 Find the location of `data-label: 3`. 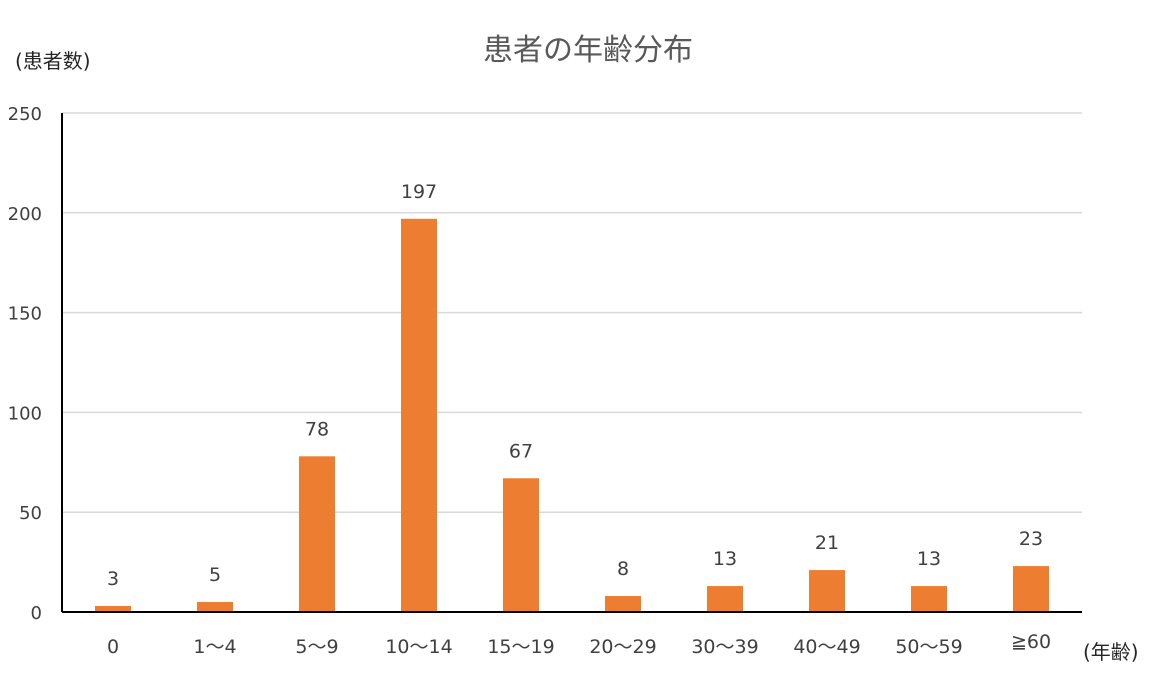

data-label: 3 is located at coordinates (113, 579).